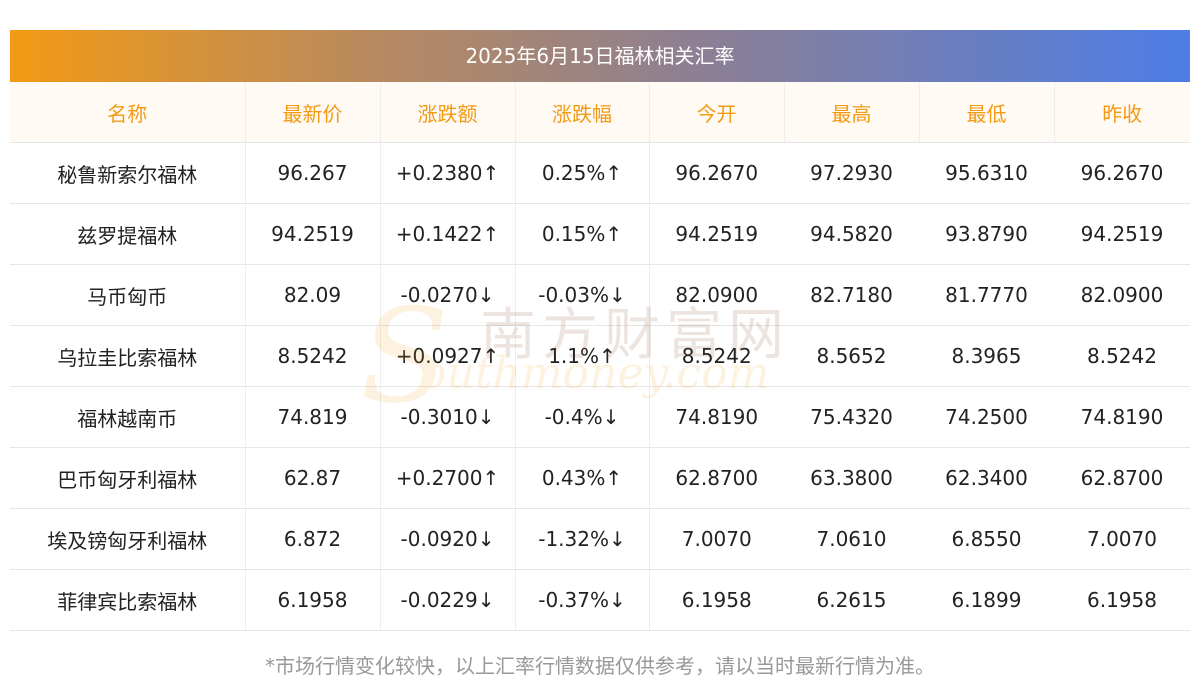  Describe the element at coordinates (851, 112) in the screenshot. I see `column-header: 最高` at that location.